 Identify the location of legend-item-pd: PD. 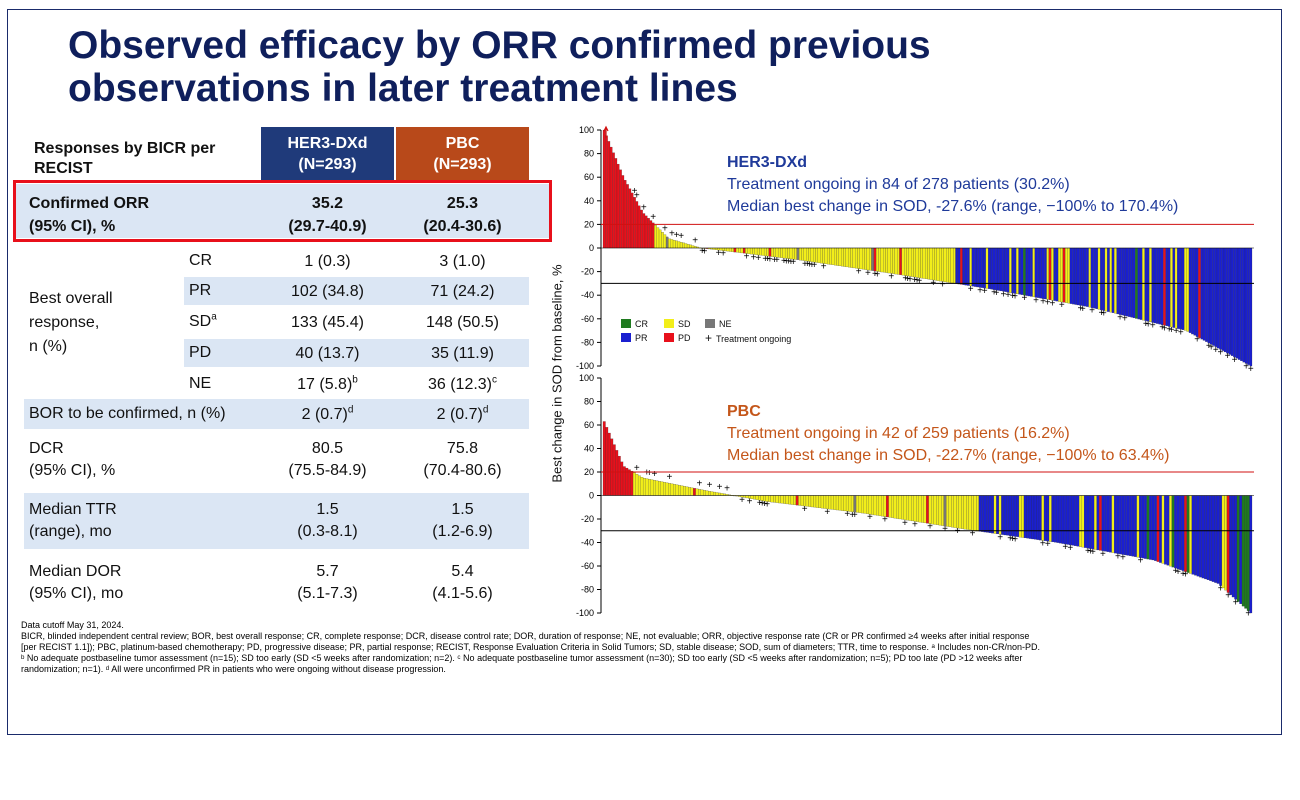
(677, 338).